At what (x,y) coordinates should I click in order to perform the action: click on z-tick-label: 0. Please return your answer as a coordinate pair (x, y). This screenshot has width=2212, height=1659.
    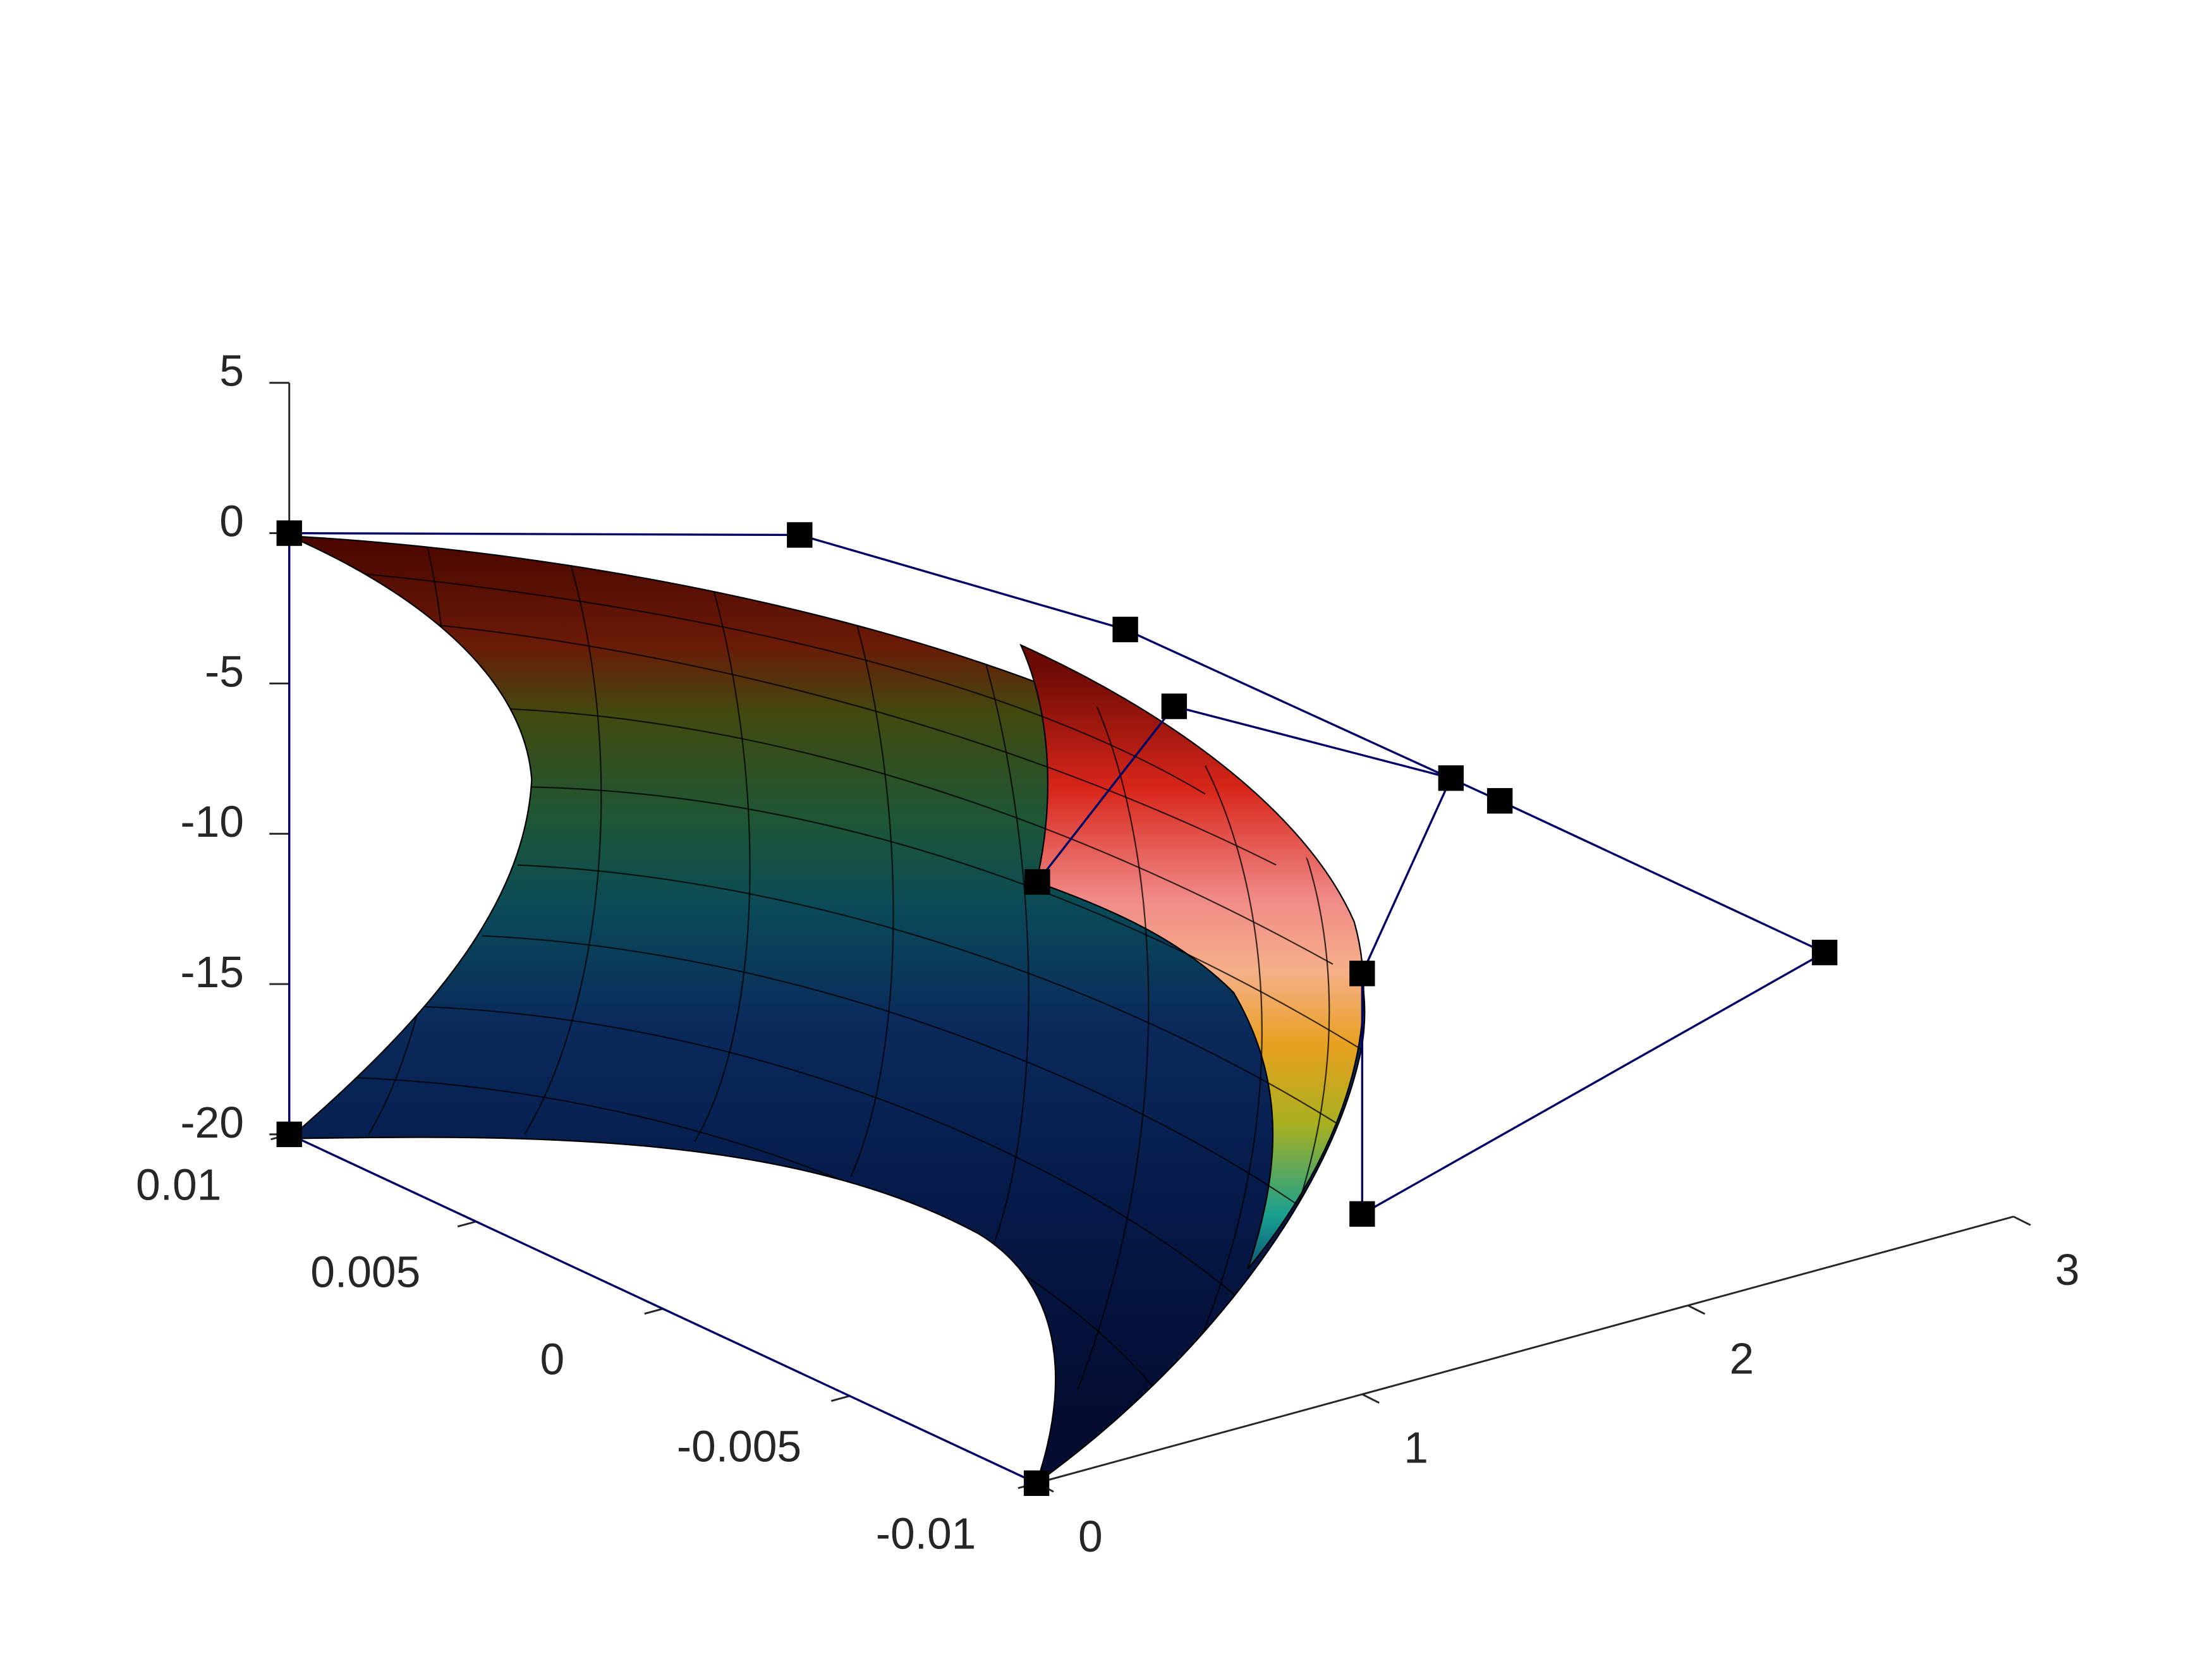
    Looking at the image, I should click on (231, 521).